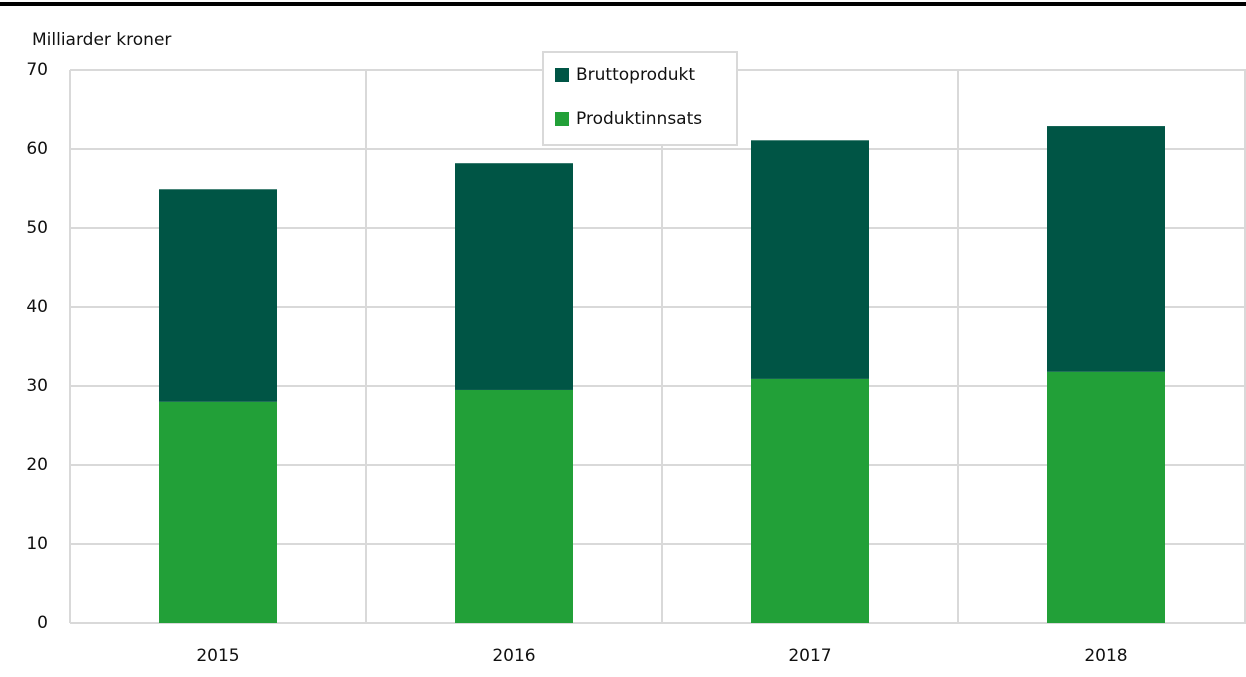 This screenshot has width=1246, height=677. What do you see at coordinates (513, 656) in the screenshot?
I see `x-tick-label: 2016` at bounding box center [513, 656].